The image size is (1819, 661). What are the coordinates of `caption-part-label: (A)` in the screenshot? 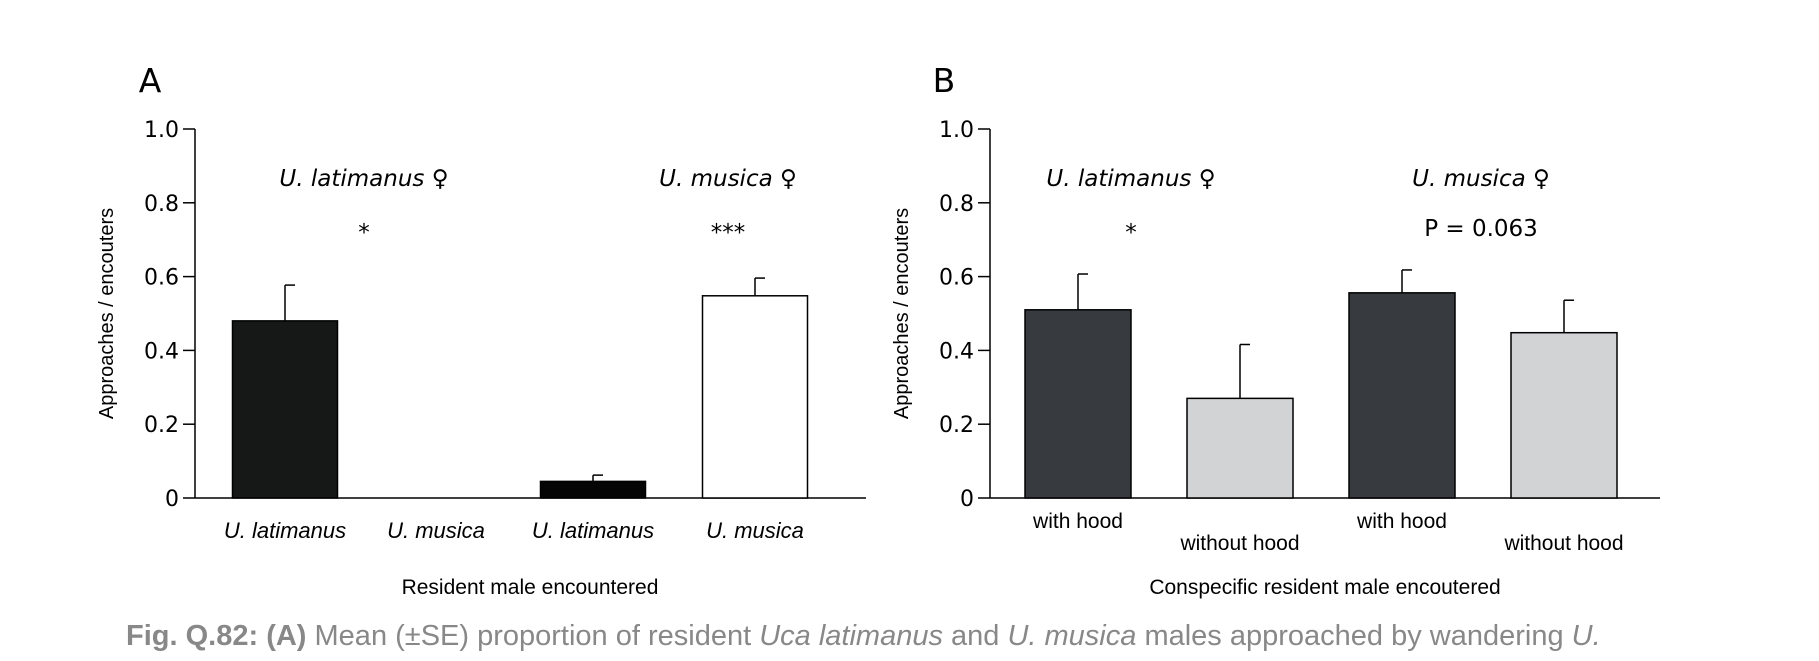 It's located at (286, 636).